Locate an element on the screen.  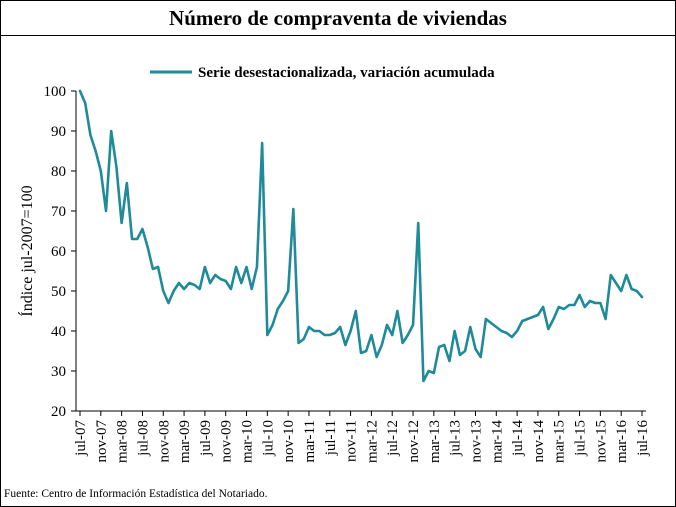
x-tick-label: jul-07 is located at coordinates (81, 438).